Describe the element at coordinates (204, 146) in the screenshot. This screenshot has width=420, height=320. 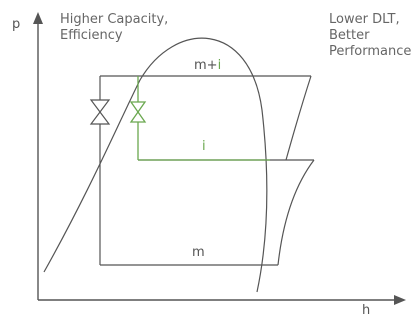
I see `injection-flow-label: i` at that location.